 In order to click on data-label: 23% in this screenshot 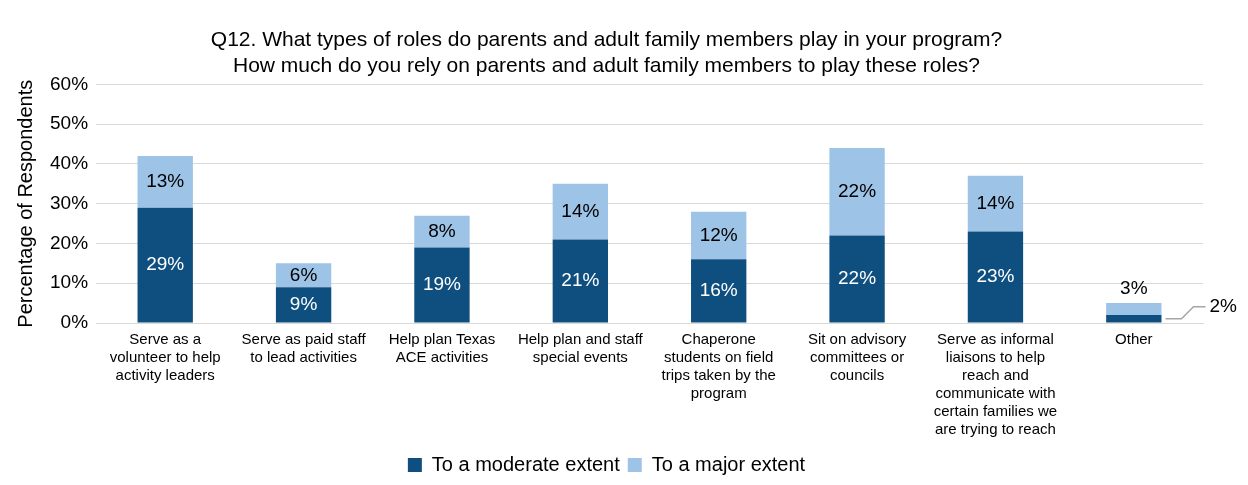, I will do `click(995, 276)`.